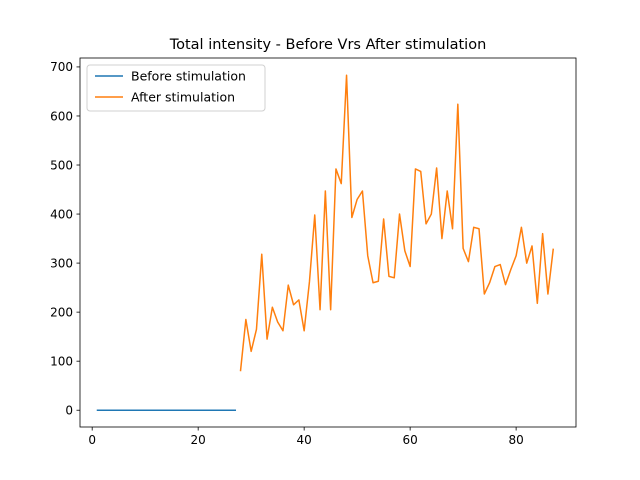 This screenshot has width=640, height=480. Describe the element at coordinates (65, 239) in the screenshot. I see `y-axis-ticks: 0 100 200 300 400 500 600 700` at that location.